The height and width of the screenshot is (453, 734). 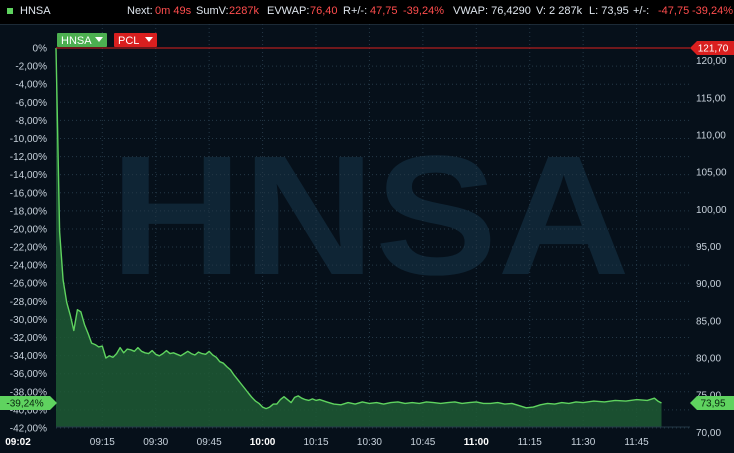 What do you see at coordinates (28, 193) in the screenshot?
I see `left-axis-tick-label: -16,00%` at bounding box center [28, 193].